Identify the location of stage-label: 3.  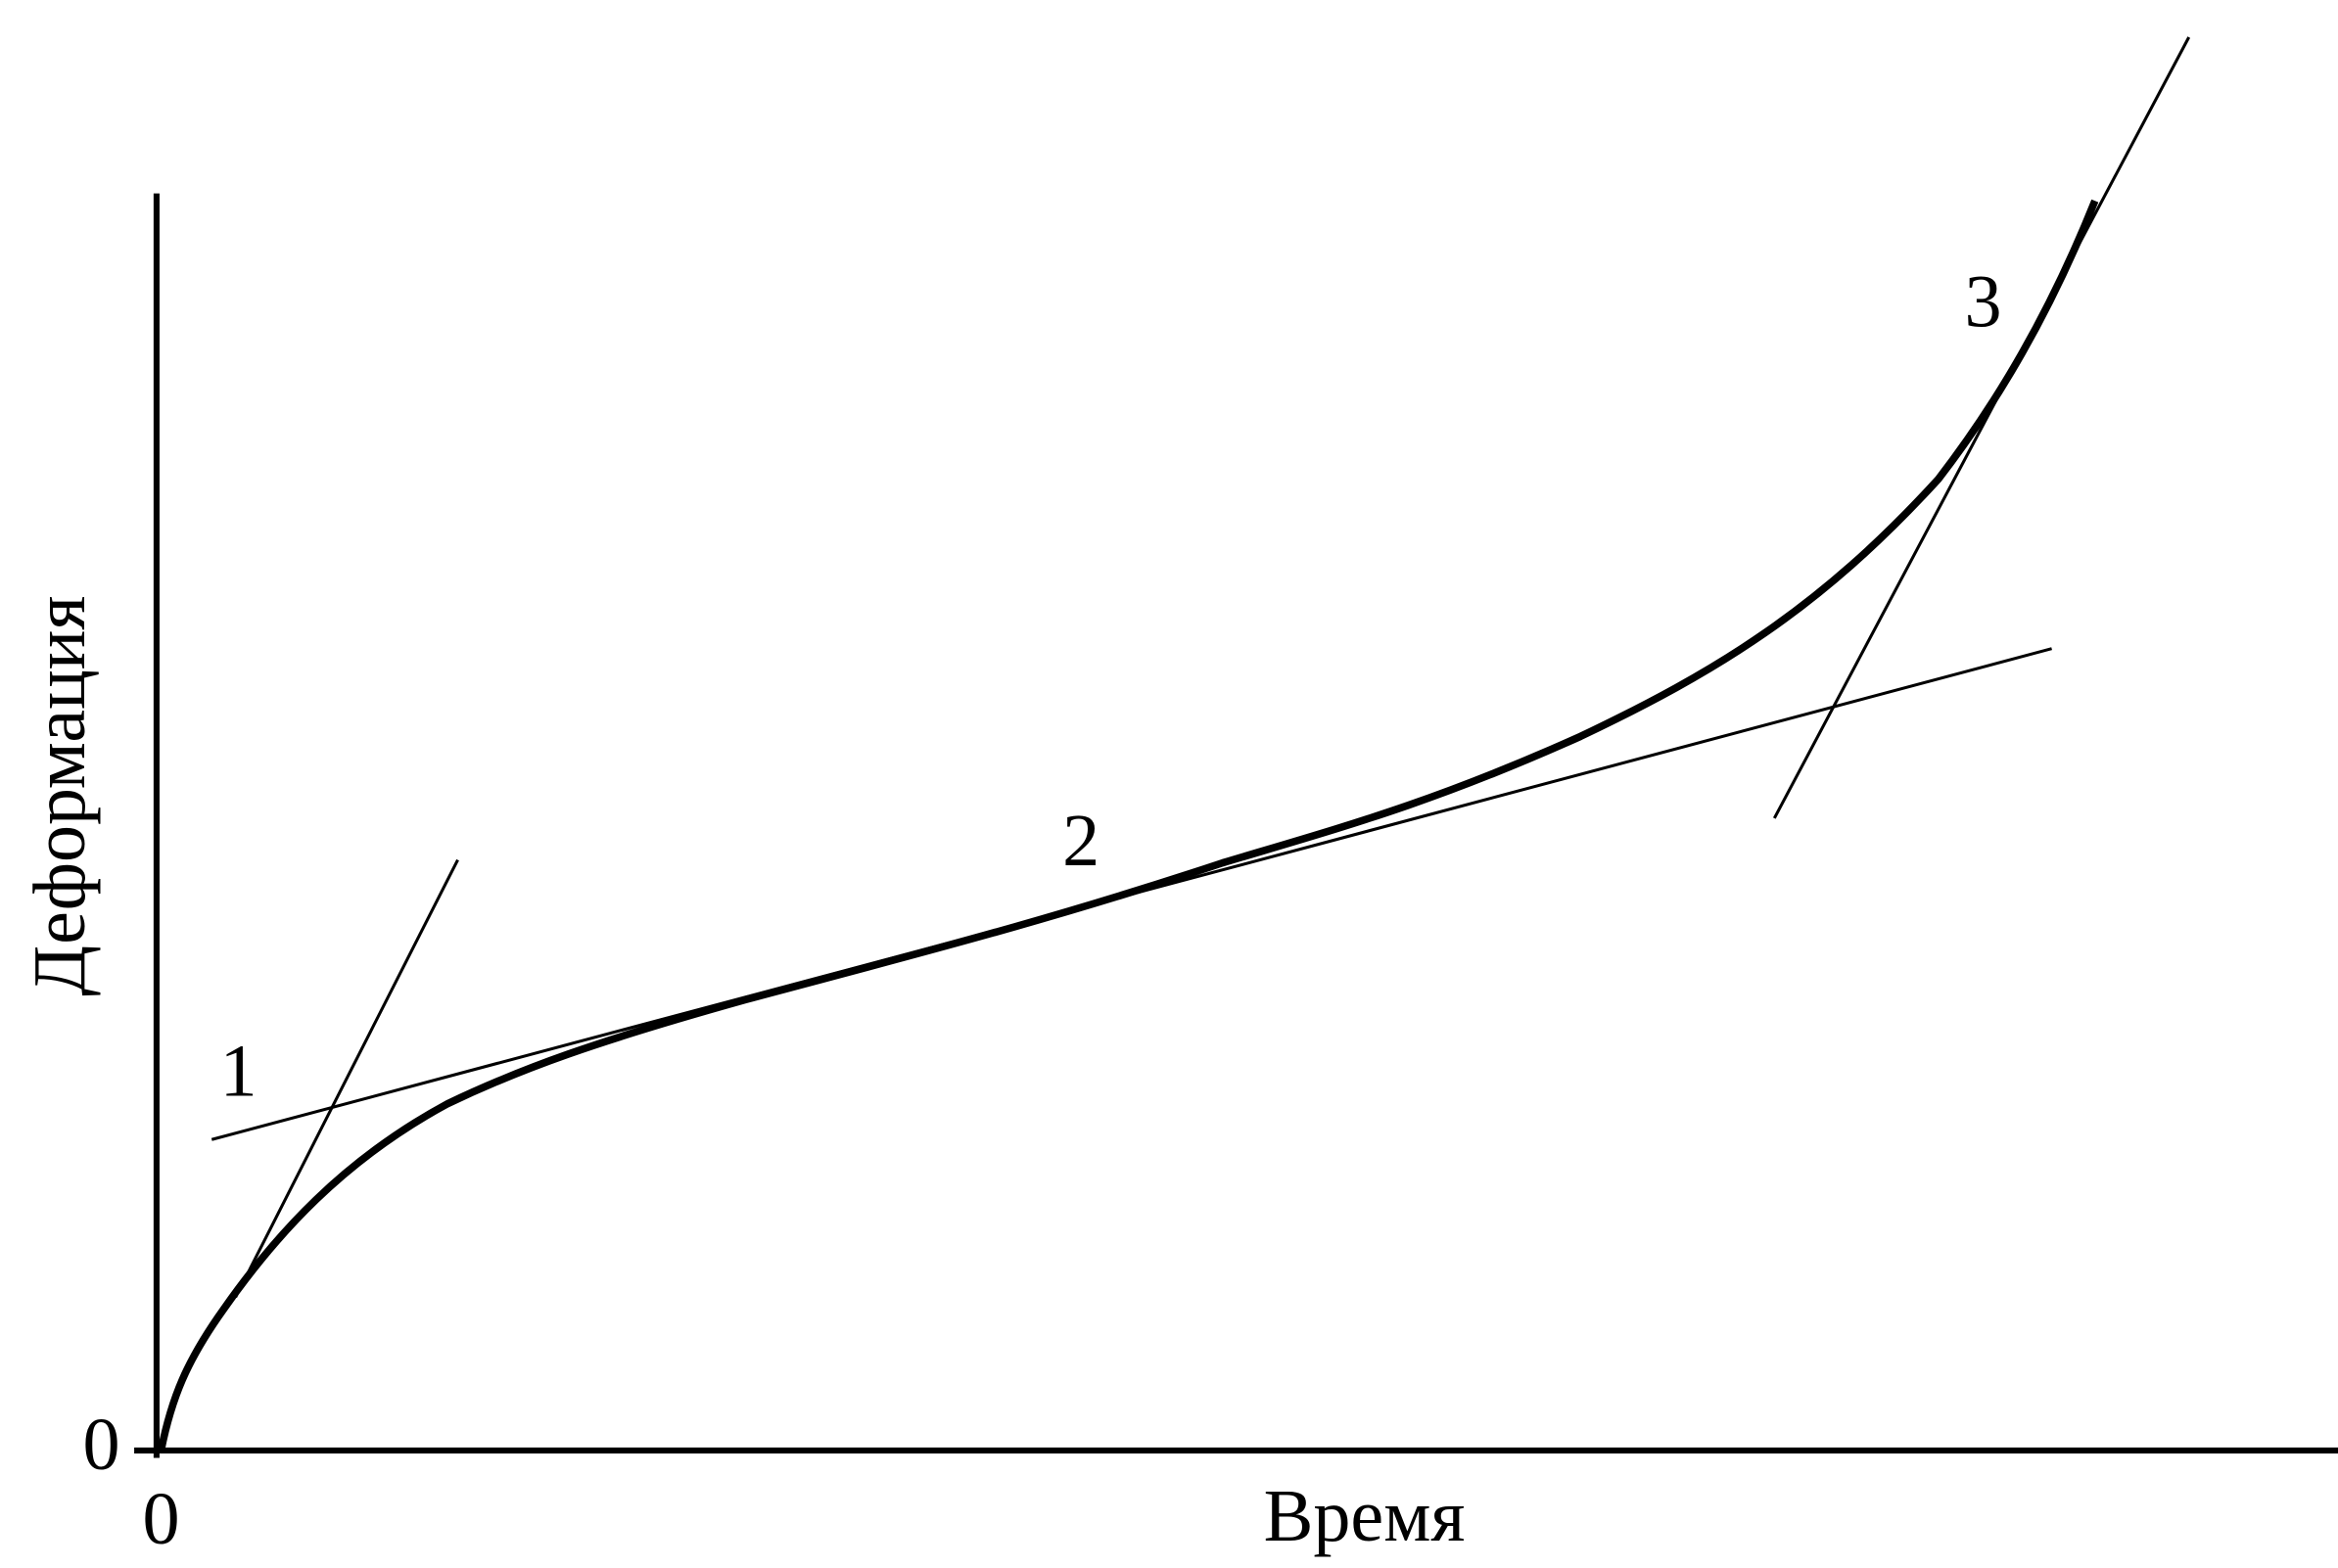
(1983, 302).